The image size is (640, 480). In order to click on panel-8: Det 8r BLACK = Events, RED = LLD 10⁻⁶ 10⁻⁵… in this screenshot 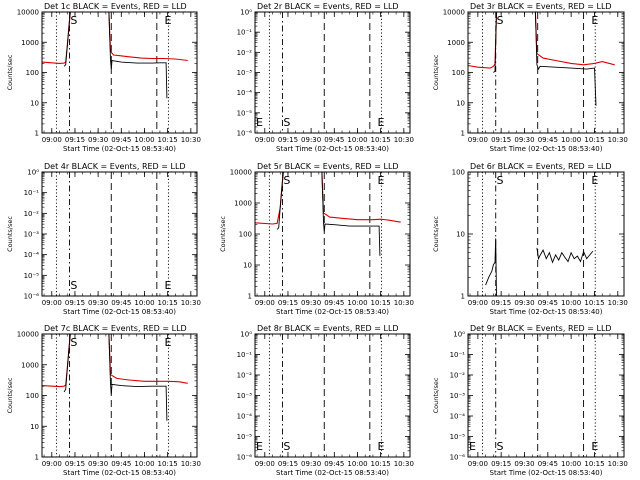, I will do `click(325, 400)`.